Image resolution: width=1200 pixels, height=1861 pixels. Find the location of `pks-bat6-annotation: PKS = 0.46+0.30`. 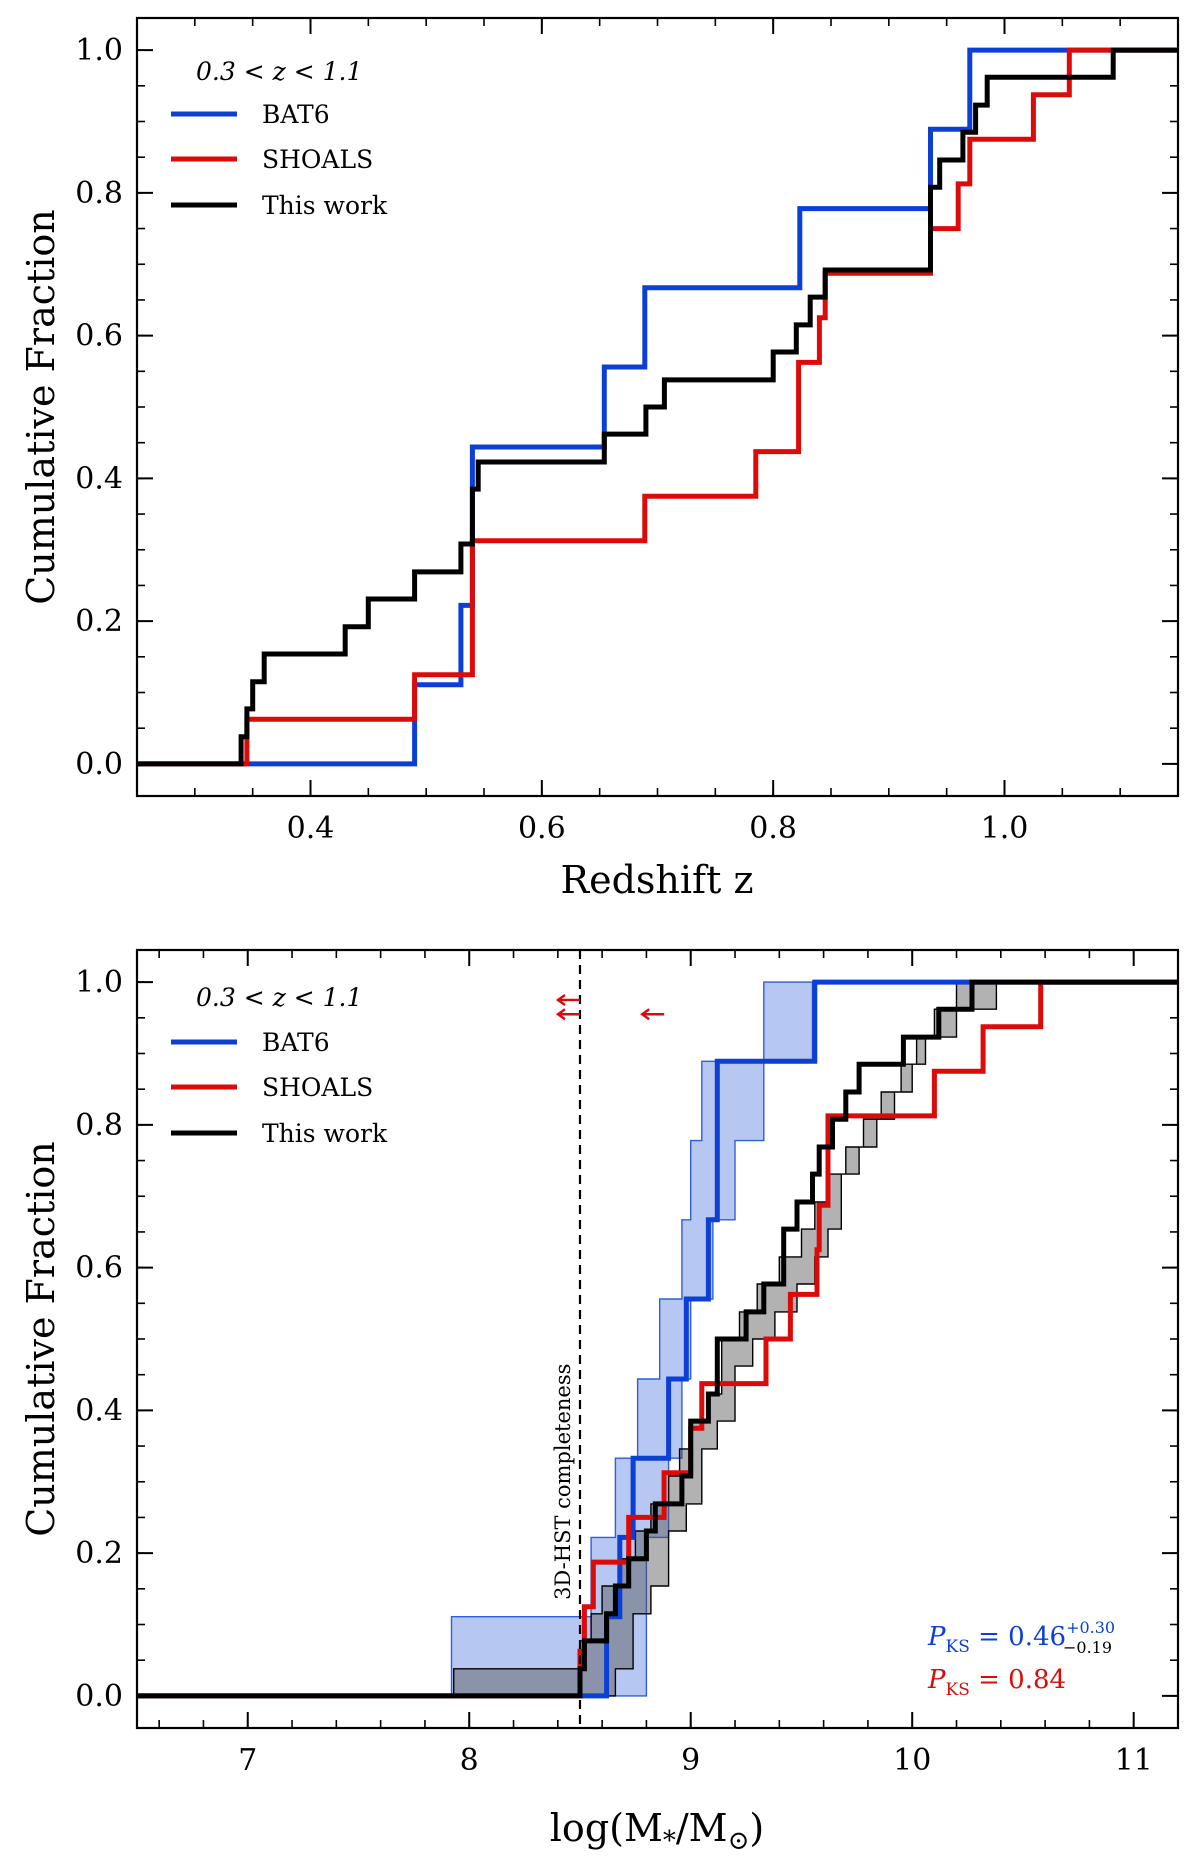

pks-bat6-annotation: PKS = 0.46+0.30 is located at coordinates (1021, 1637).